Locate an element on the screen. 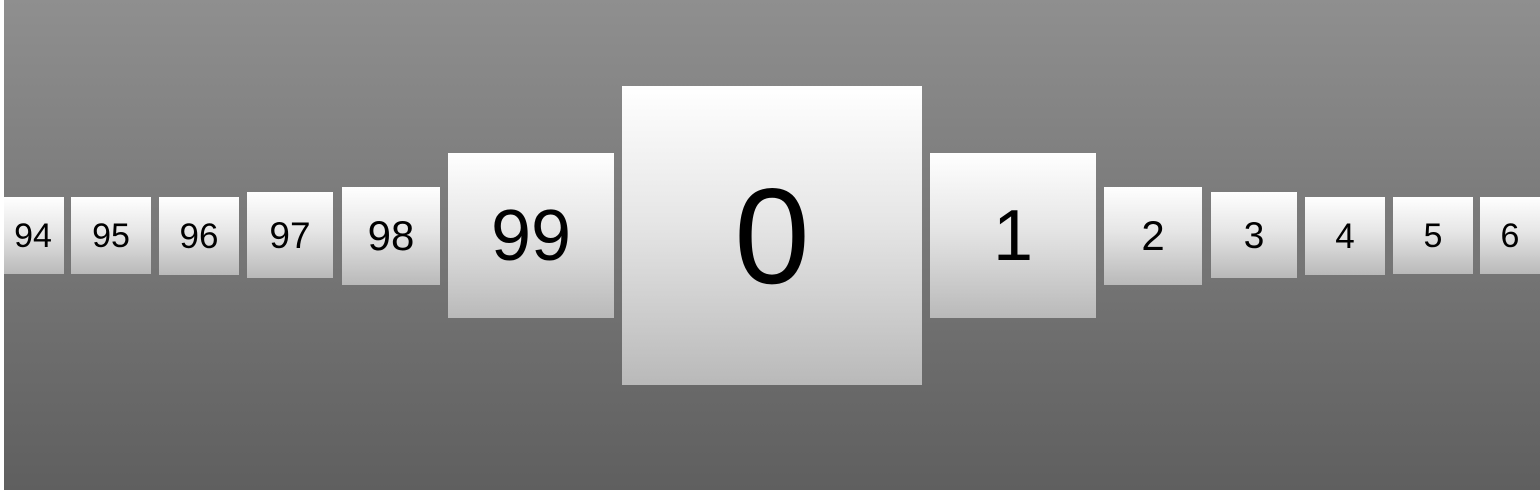  carousel-item-label: 1 is located at coordinates (1013, 235).